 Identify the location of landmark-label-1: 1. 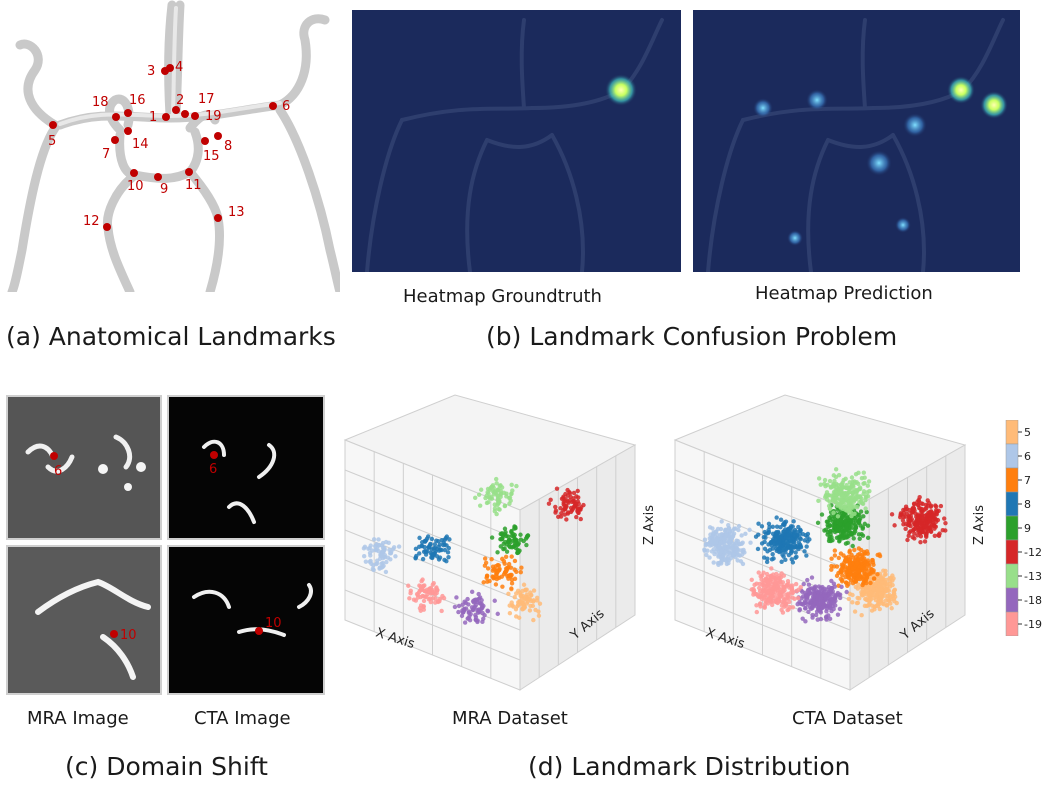
(153, 117).